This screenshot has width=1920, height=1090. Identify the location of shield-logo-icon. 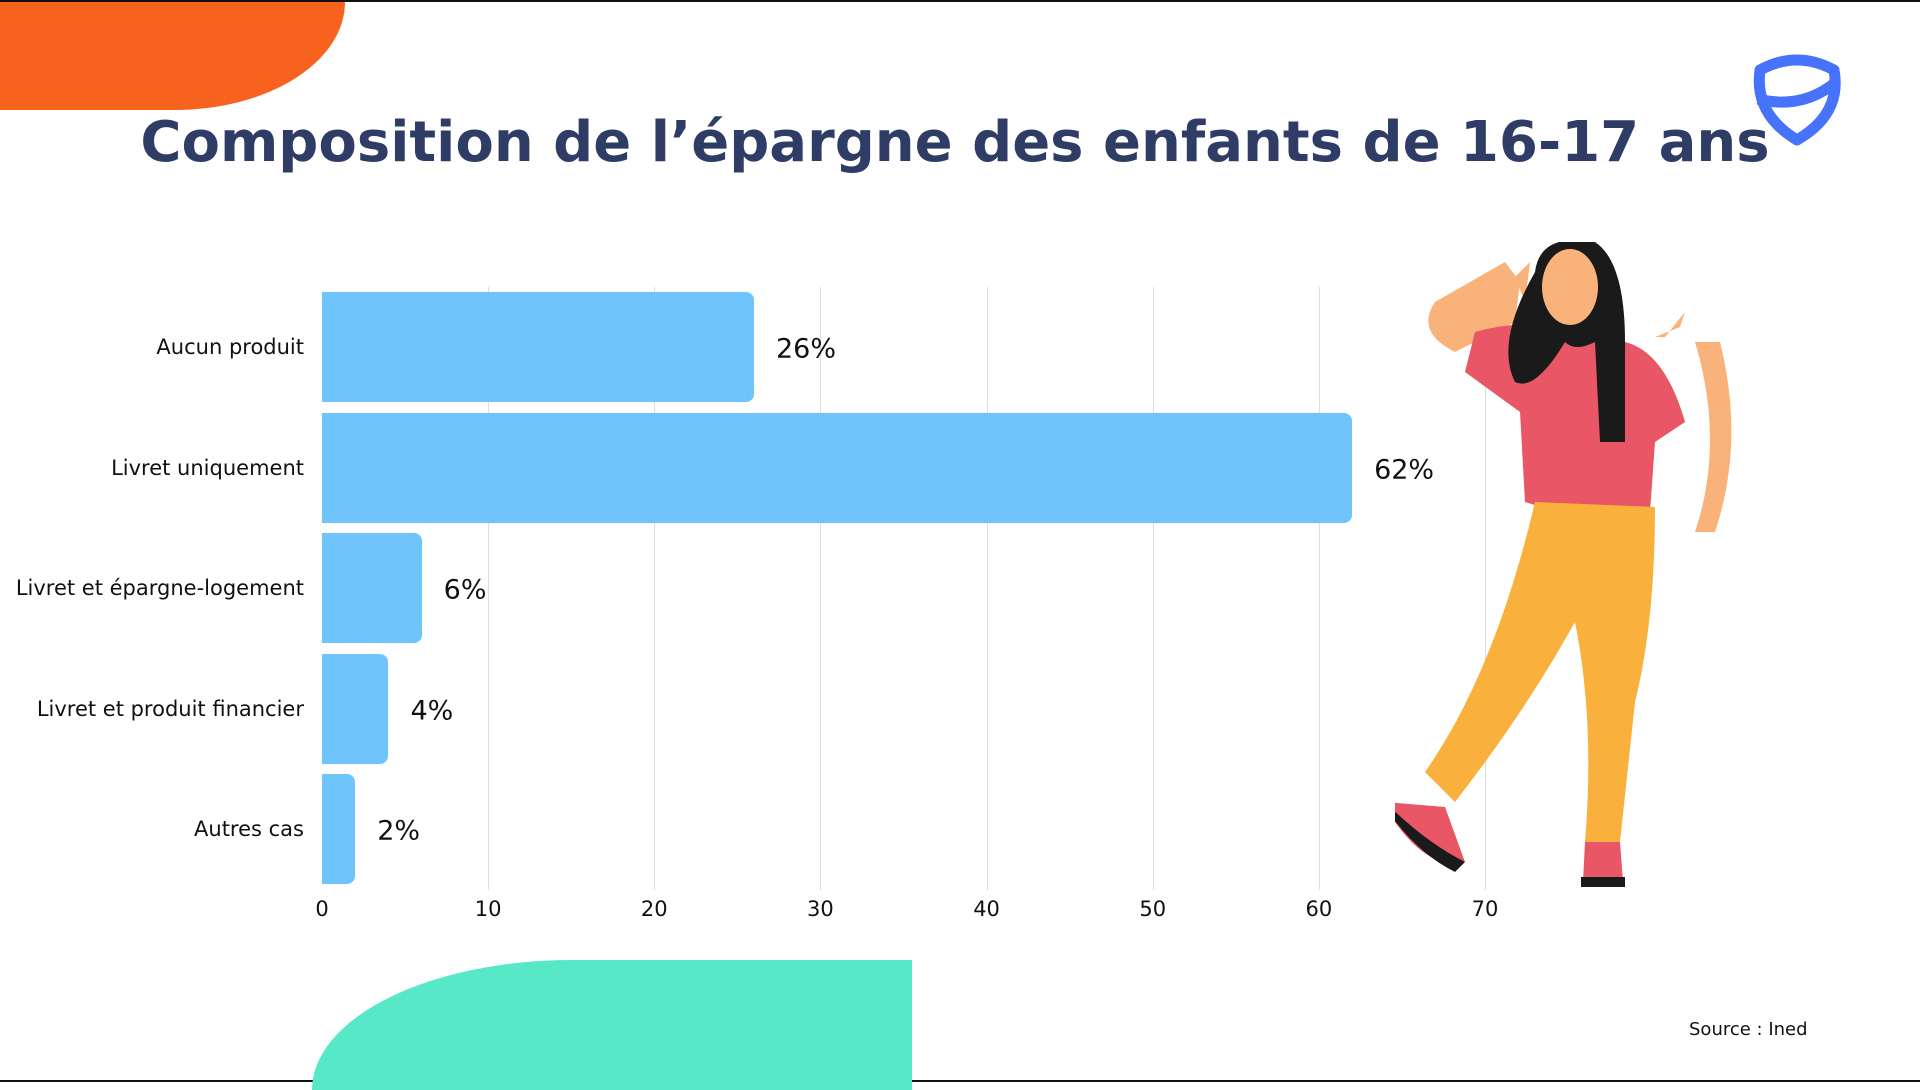
(1797, 100).